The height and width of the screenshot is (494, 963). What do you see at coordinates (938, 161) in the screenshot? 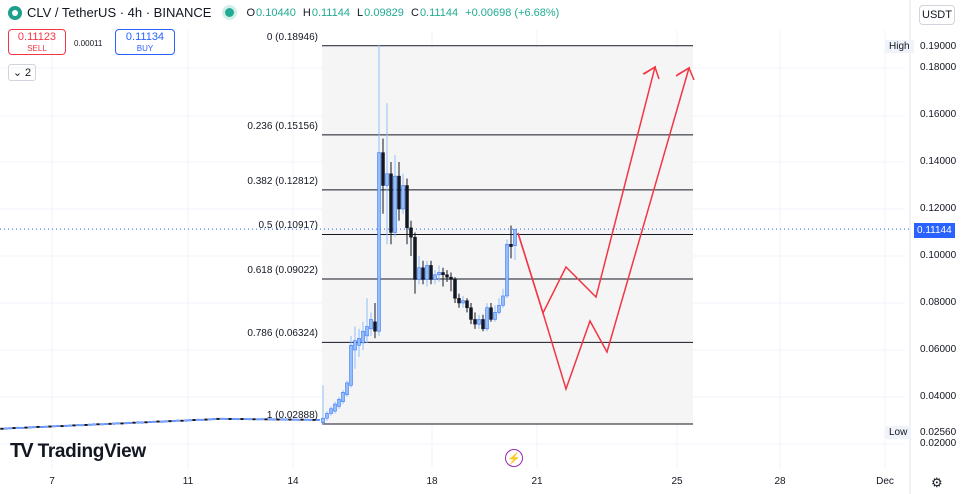
I see `price-tick-label: 0.14000` at bounding box center [938, 161].